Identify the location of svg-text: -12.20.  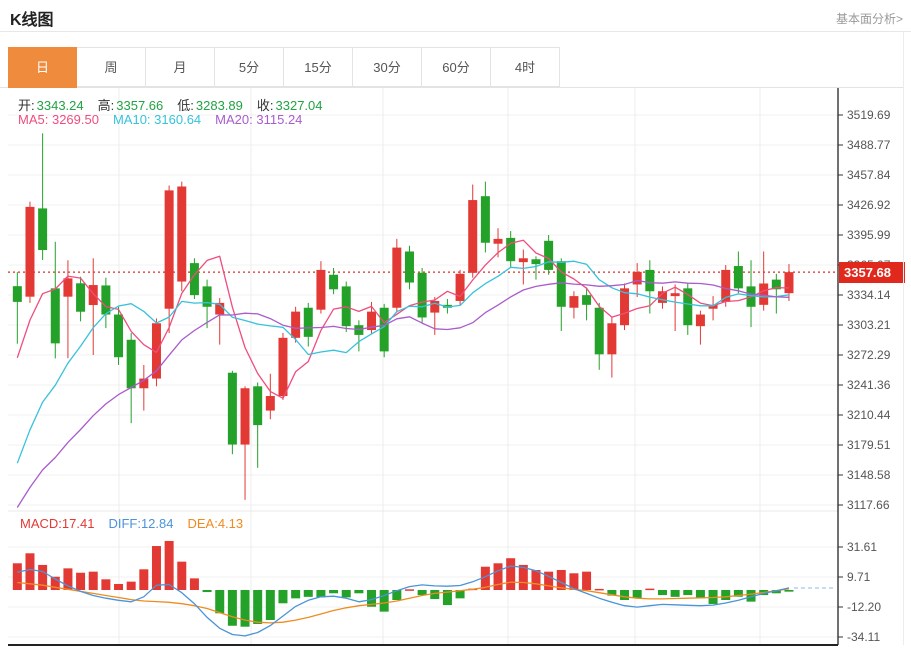
(864, 607).